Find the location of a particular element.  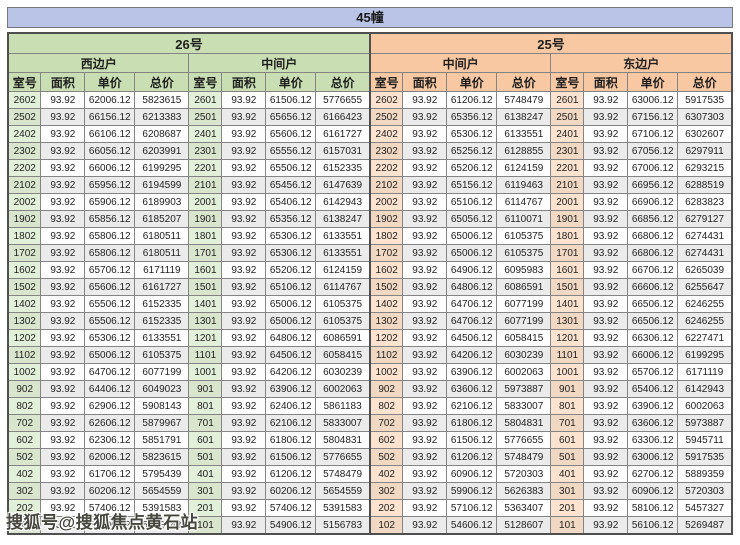

room-cell: 1602 is located at coordinates (24, 270).